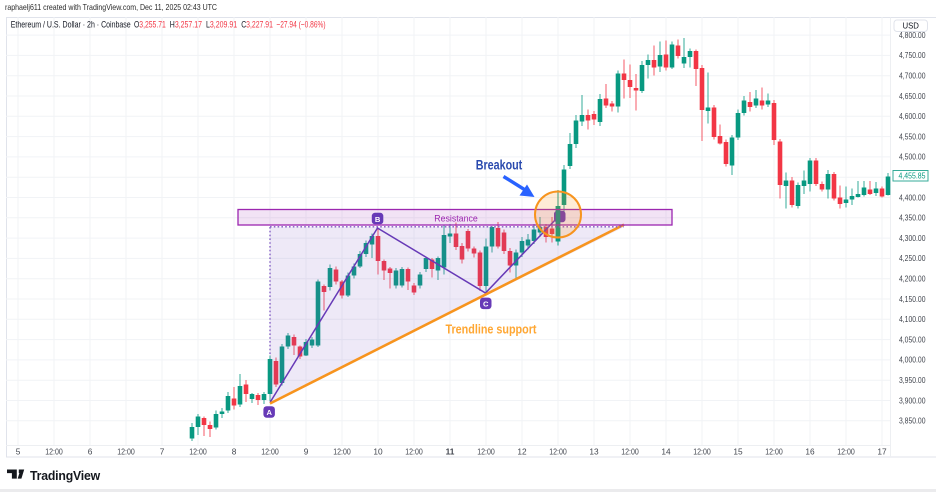  I want to click on svg-text: 4,350.00, so click(912, 218).